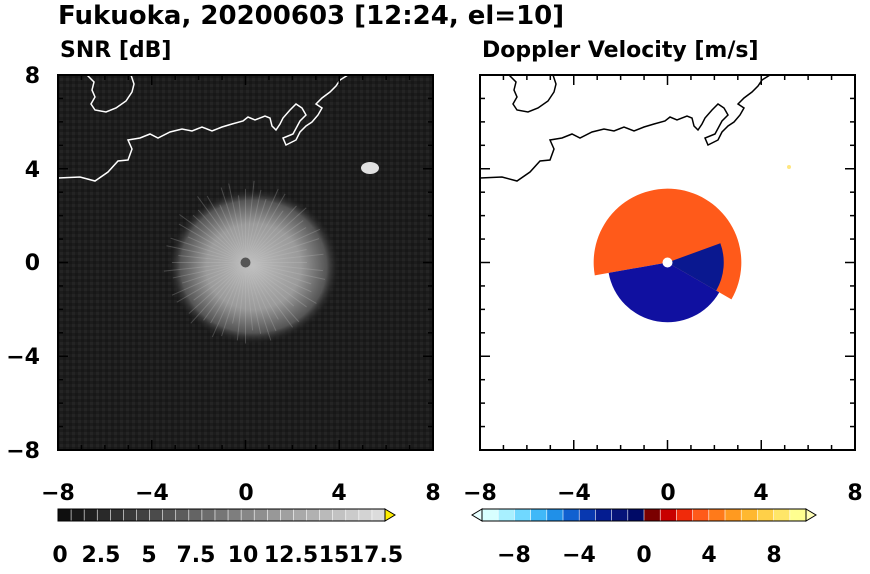 The width and height of the screenshot is (870, 574). I want to click on snr-xtick-label: −4, so click(152, 493).